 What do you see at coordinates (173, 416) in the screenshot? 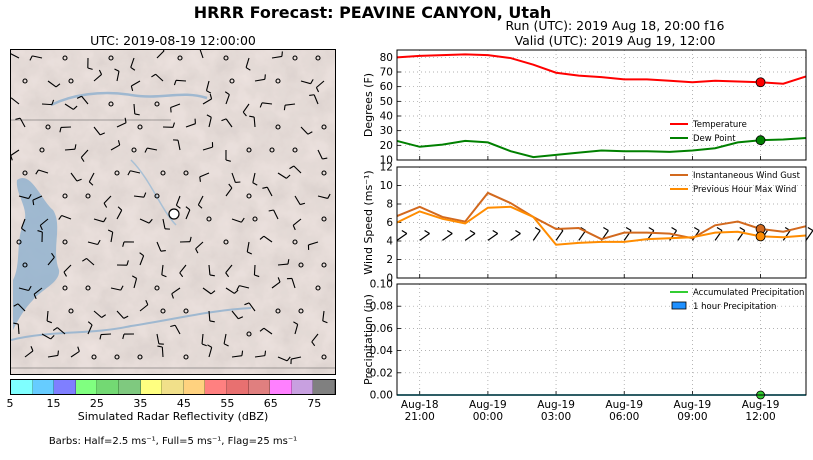
I see `colorbar-label: Simulated Radar Reflectivity (dBZ)` at bounding box center [173, 416].